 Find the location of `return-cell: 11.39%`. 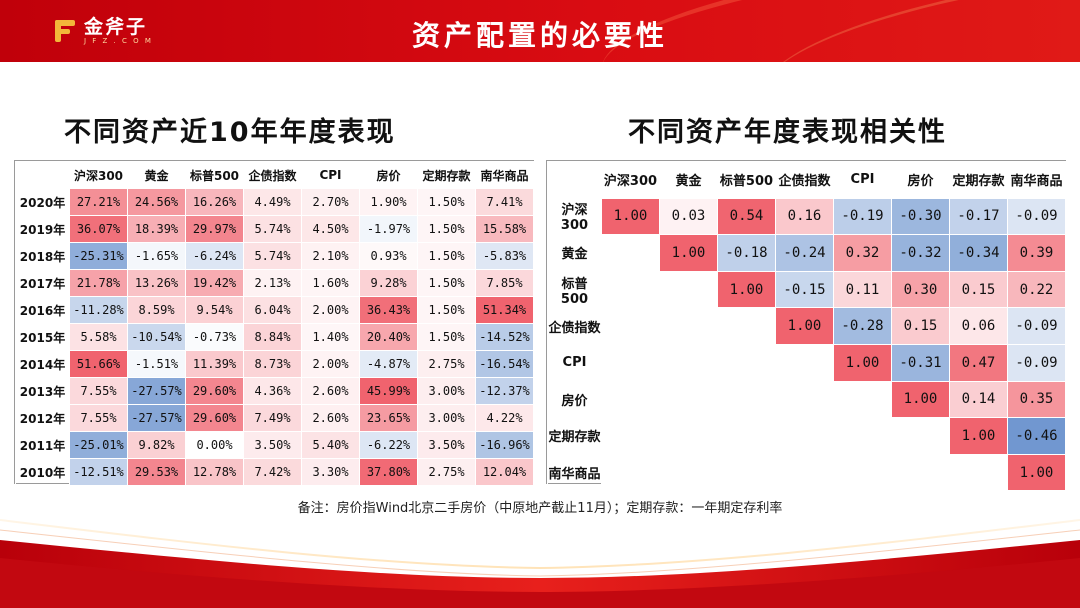

return-cell: 11.39% is located at coordinates (214, 364).